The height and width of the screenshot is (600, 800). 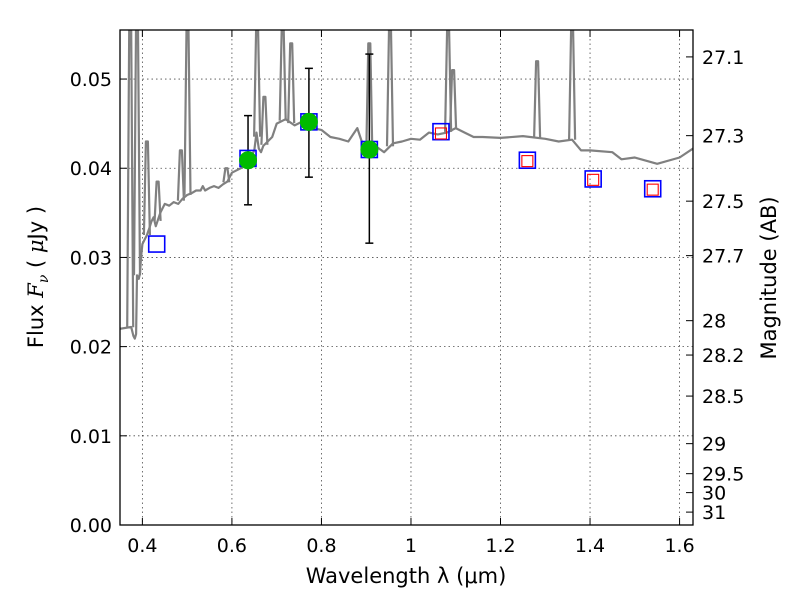 What do you see at coordinates (321, 546) in the screenshot?
I see `x-tick-label: 0.8` at bounding box center [321, 546].